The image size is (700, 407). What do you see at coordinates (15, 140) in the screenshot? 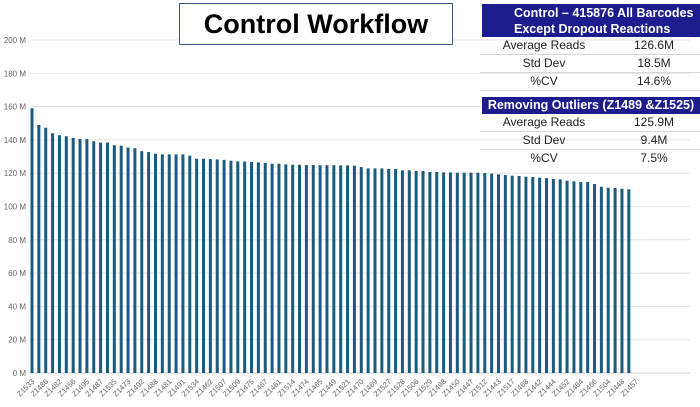
I see `y-tick-label: 140 M` at bounding box center [15, 140].